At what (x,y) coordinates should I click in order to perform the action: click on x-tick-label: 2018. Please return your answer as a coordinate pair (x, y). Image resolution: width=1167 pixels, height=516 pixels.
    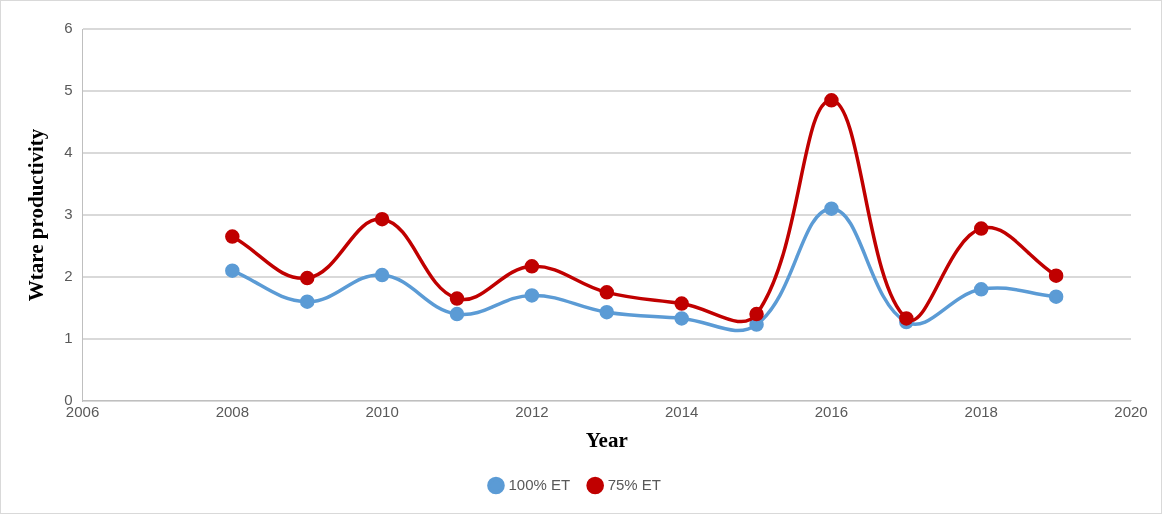
    Looking at the image, I should click on (981, 411).